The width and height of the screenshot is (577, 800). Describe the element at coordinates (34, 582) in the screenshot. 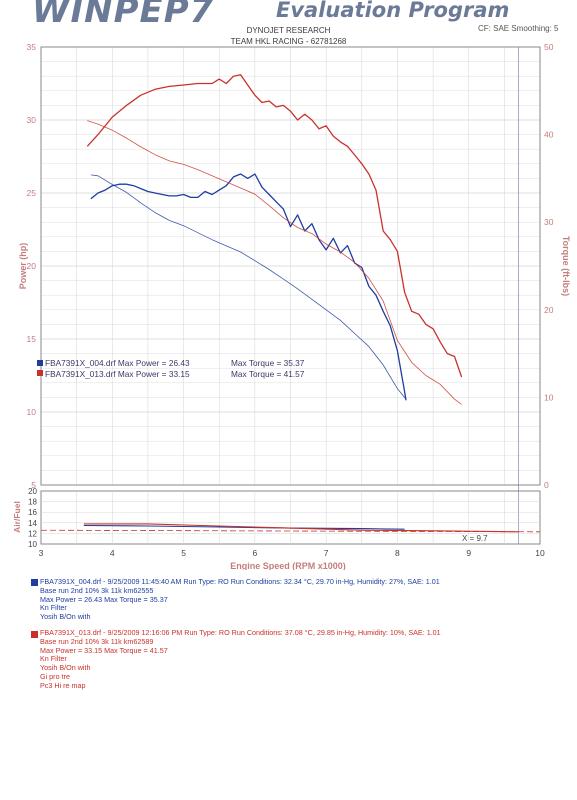

I see `run1-info-swatch` at that location.